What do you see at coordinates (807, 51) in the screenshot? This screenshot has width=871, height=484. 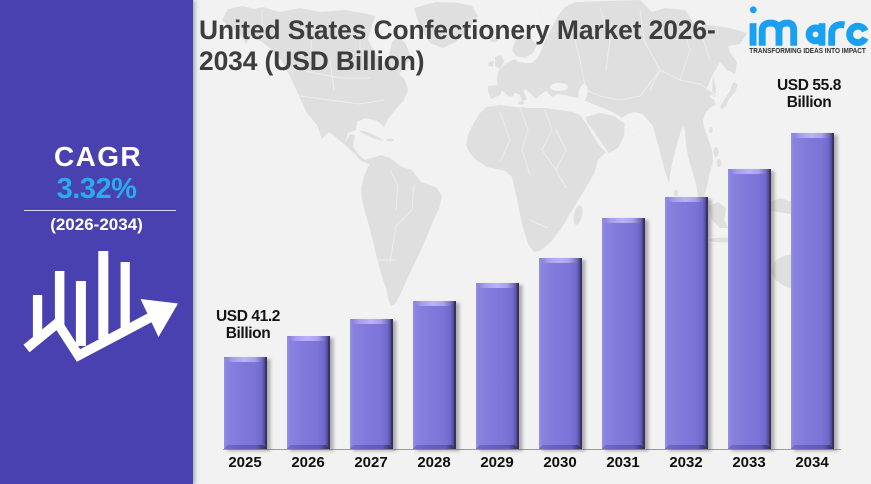 I see `svg-text: TRANSFORMING IDEAS INTO IMPACT` at bounding box center [807, 51].